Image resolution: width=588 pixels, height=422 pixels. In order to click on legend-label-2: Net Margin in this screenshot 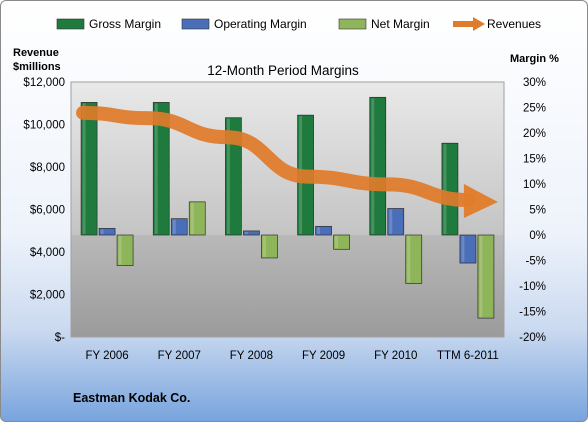, I will do `click(400, 24)`.